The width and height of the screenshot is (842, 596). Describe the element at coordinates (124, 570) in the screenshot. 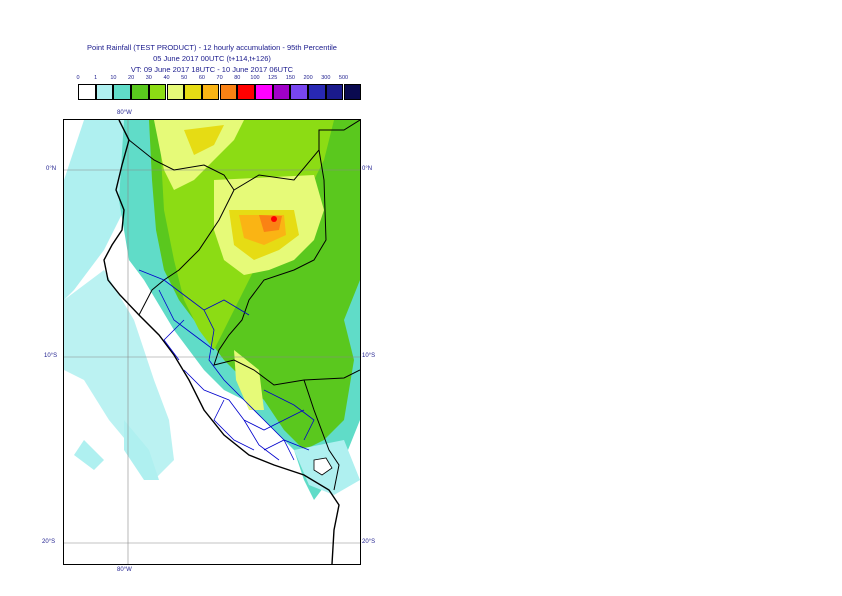

I see `lon-label-bottom: 80°W` at that location.